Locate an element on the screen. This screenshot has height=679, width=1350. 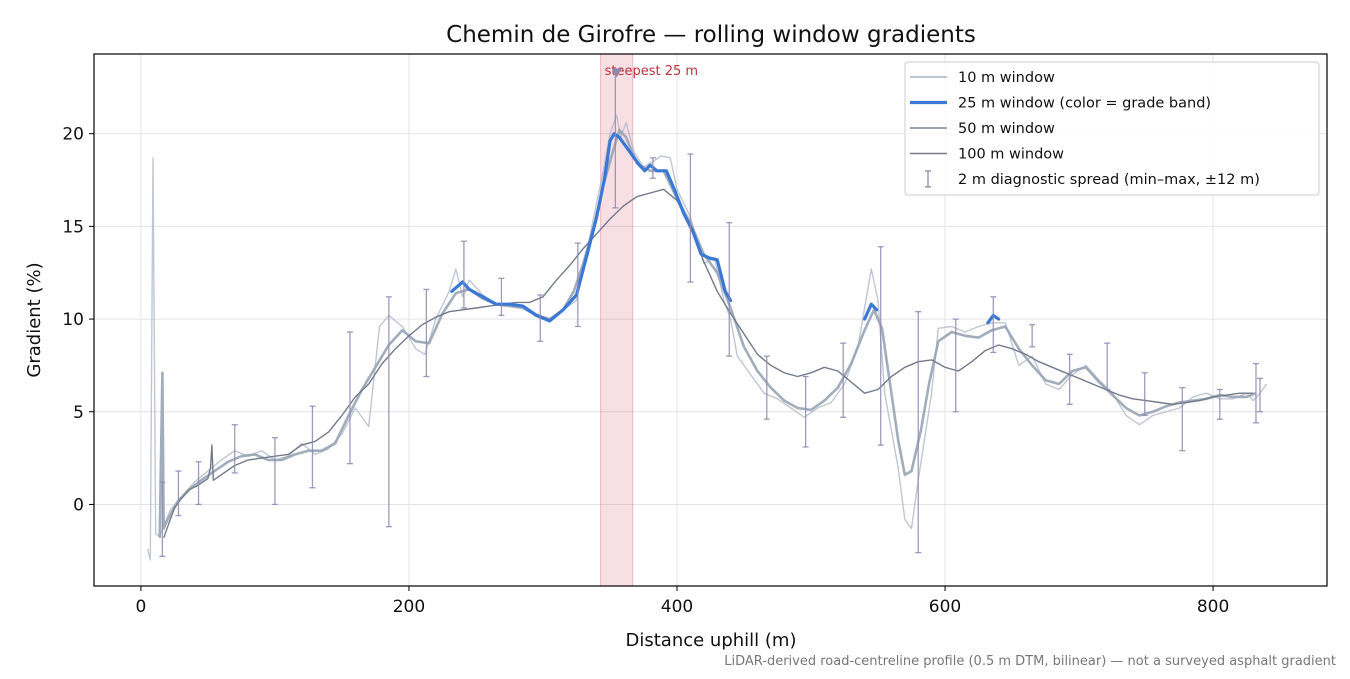
y-tick-label: 0 is located at coordinates (78, 505).